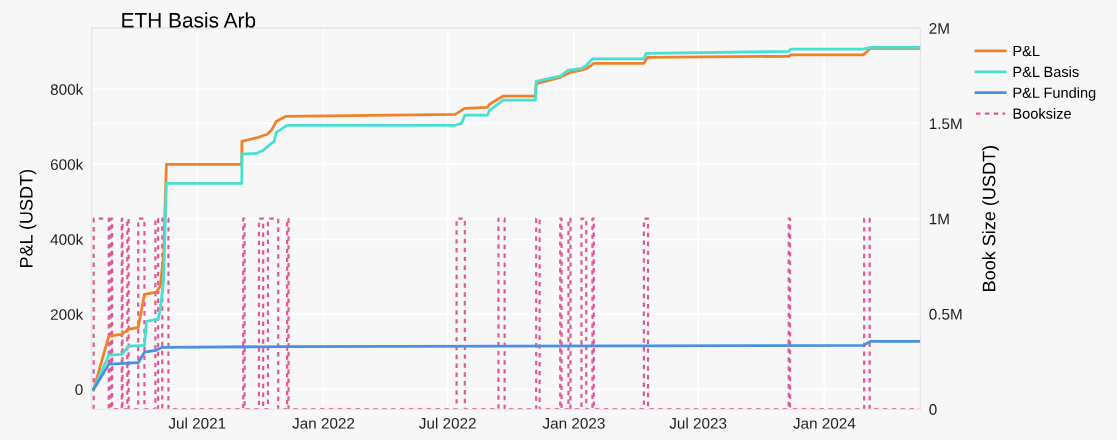  Describe the element at coordinates (67, 314) in the screenshot. I see `y-tick-label: 200k` at that location.